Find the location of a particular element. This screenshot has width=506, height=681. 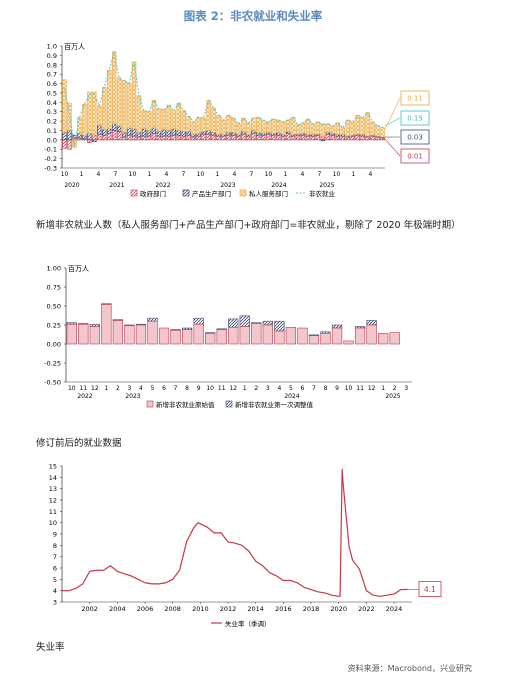

x-tick-label: 2022 is located at coordinates (366, 609).